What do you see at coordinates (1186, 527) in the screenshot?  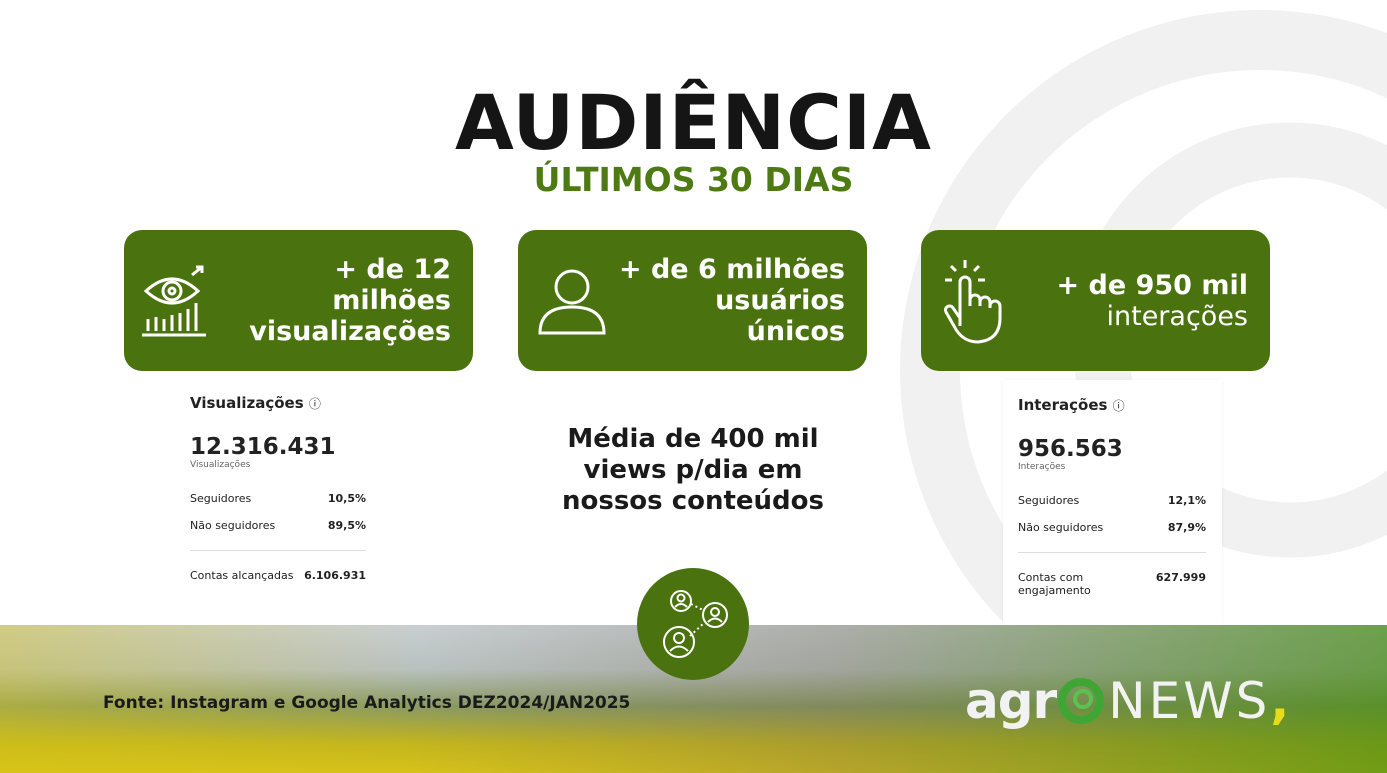 I see `stat-value: 87,9%` at bounding box center [1186, 527].